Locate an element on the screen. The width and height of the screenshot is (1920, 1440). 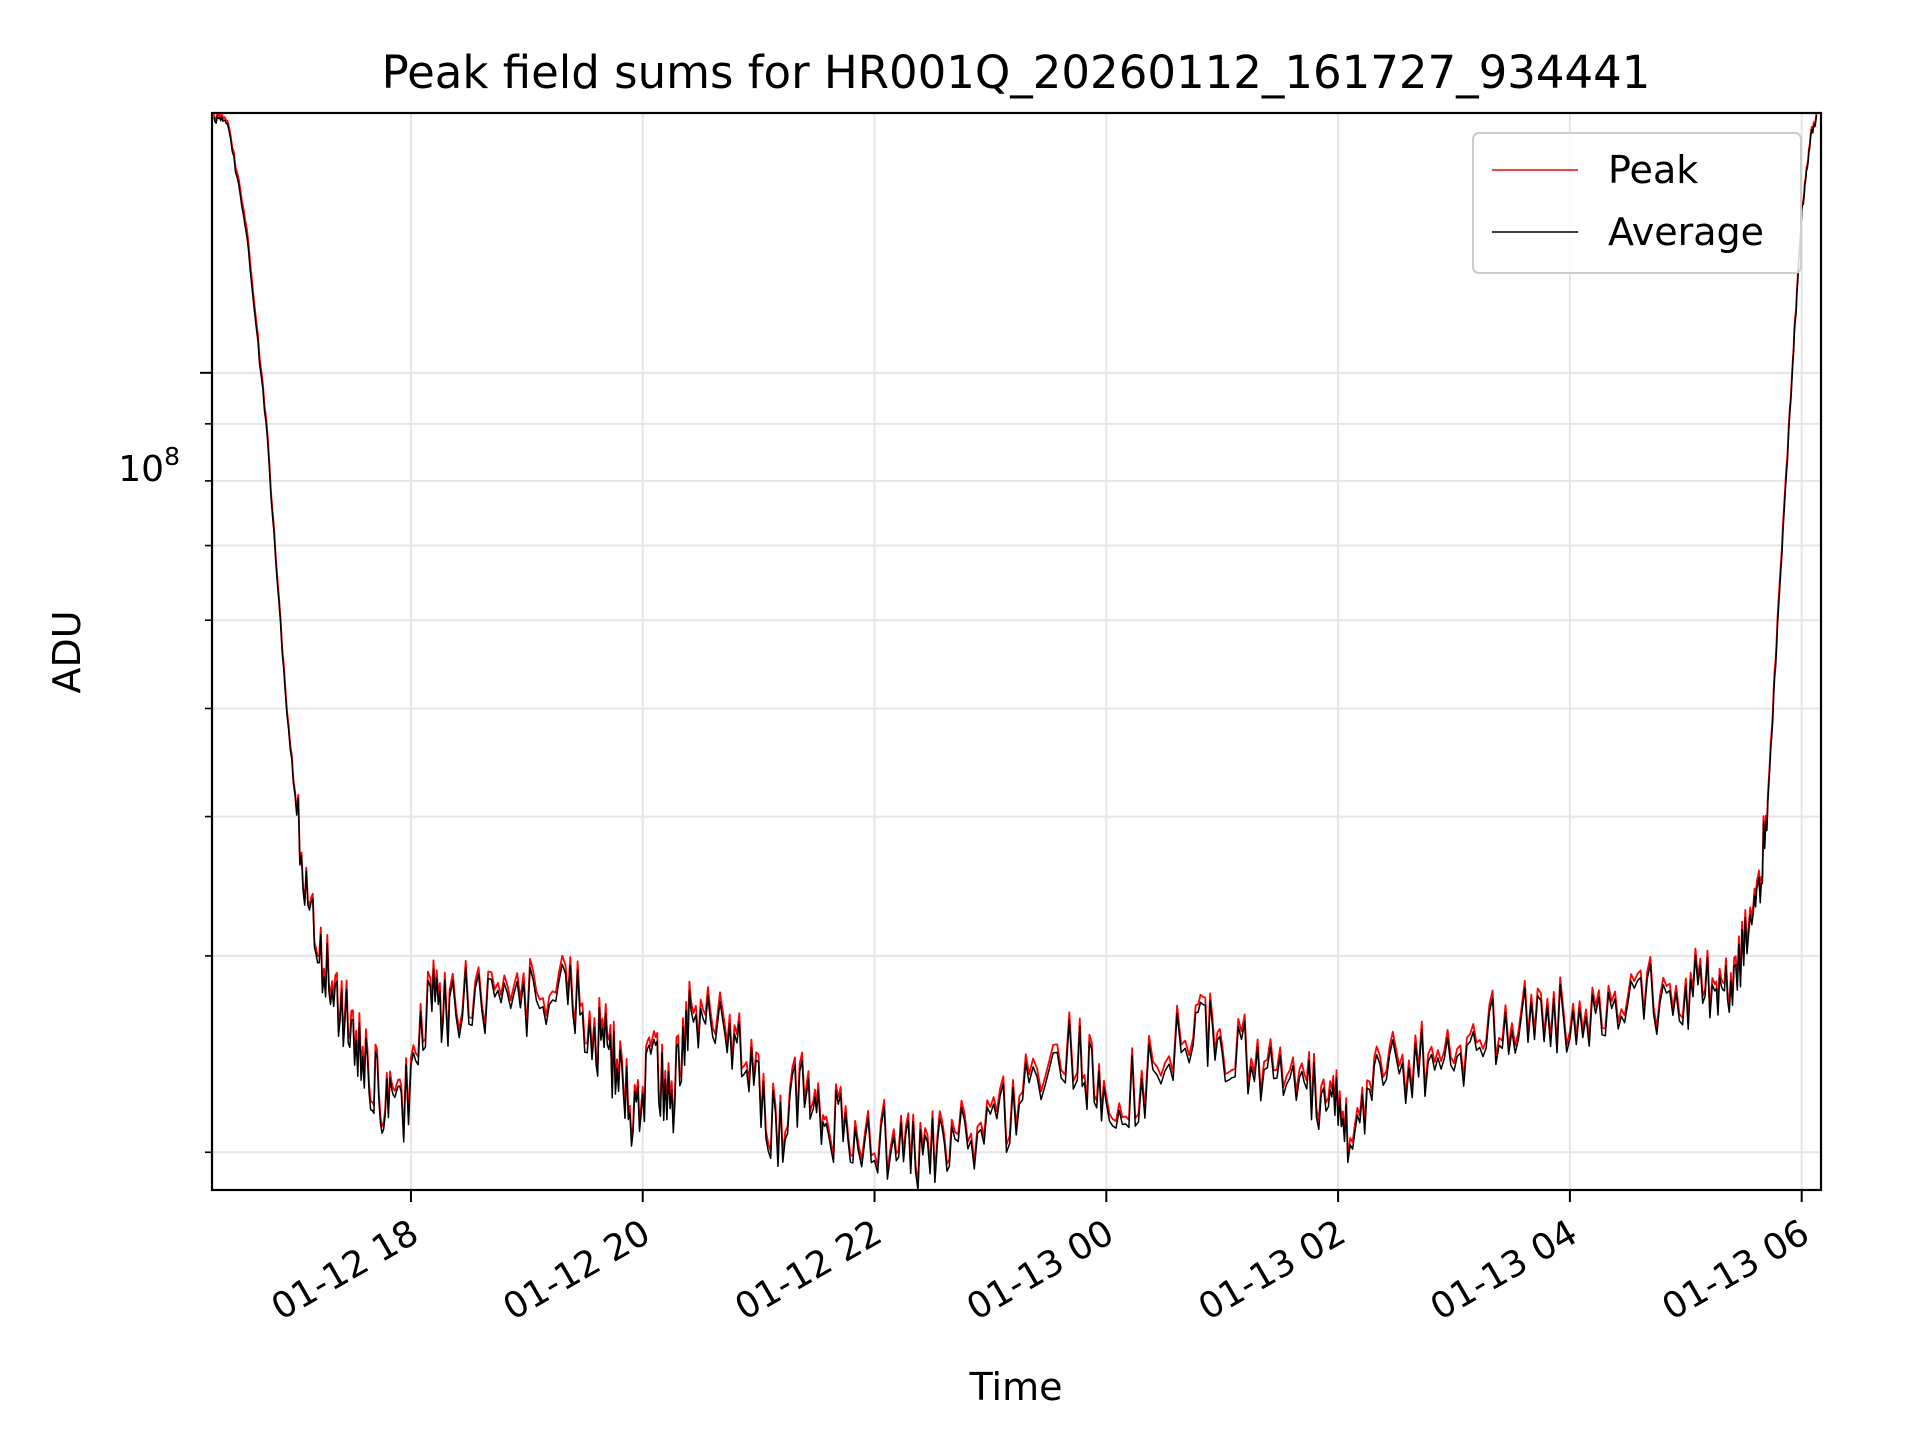
y-axis-label: ADU is located at coordinates (67, 651).